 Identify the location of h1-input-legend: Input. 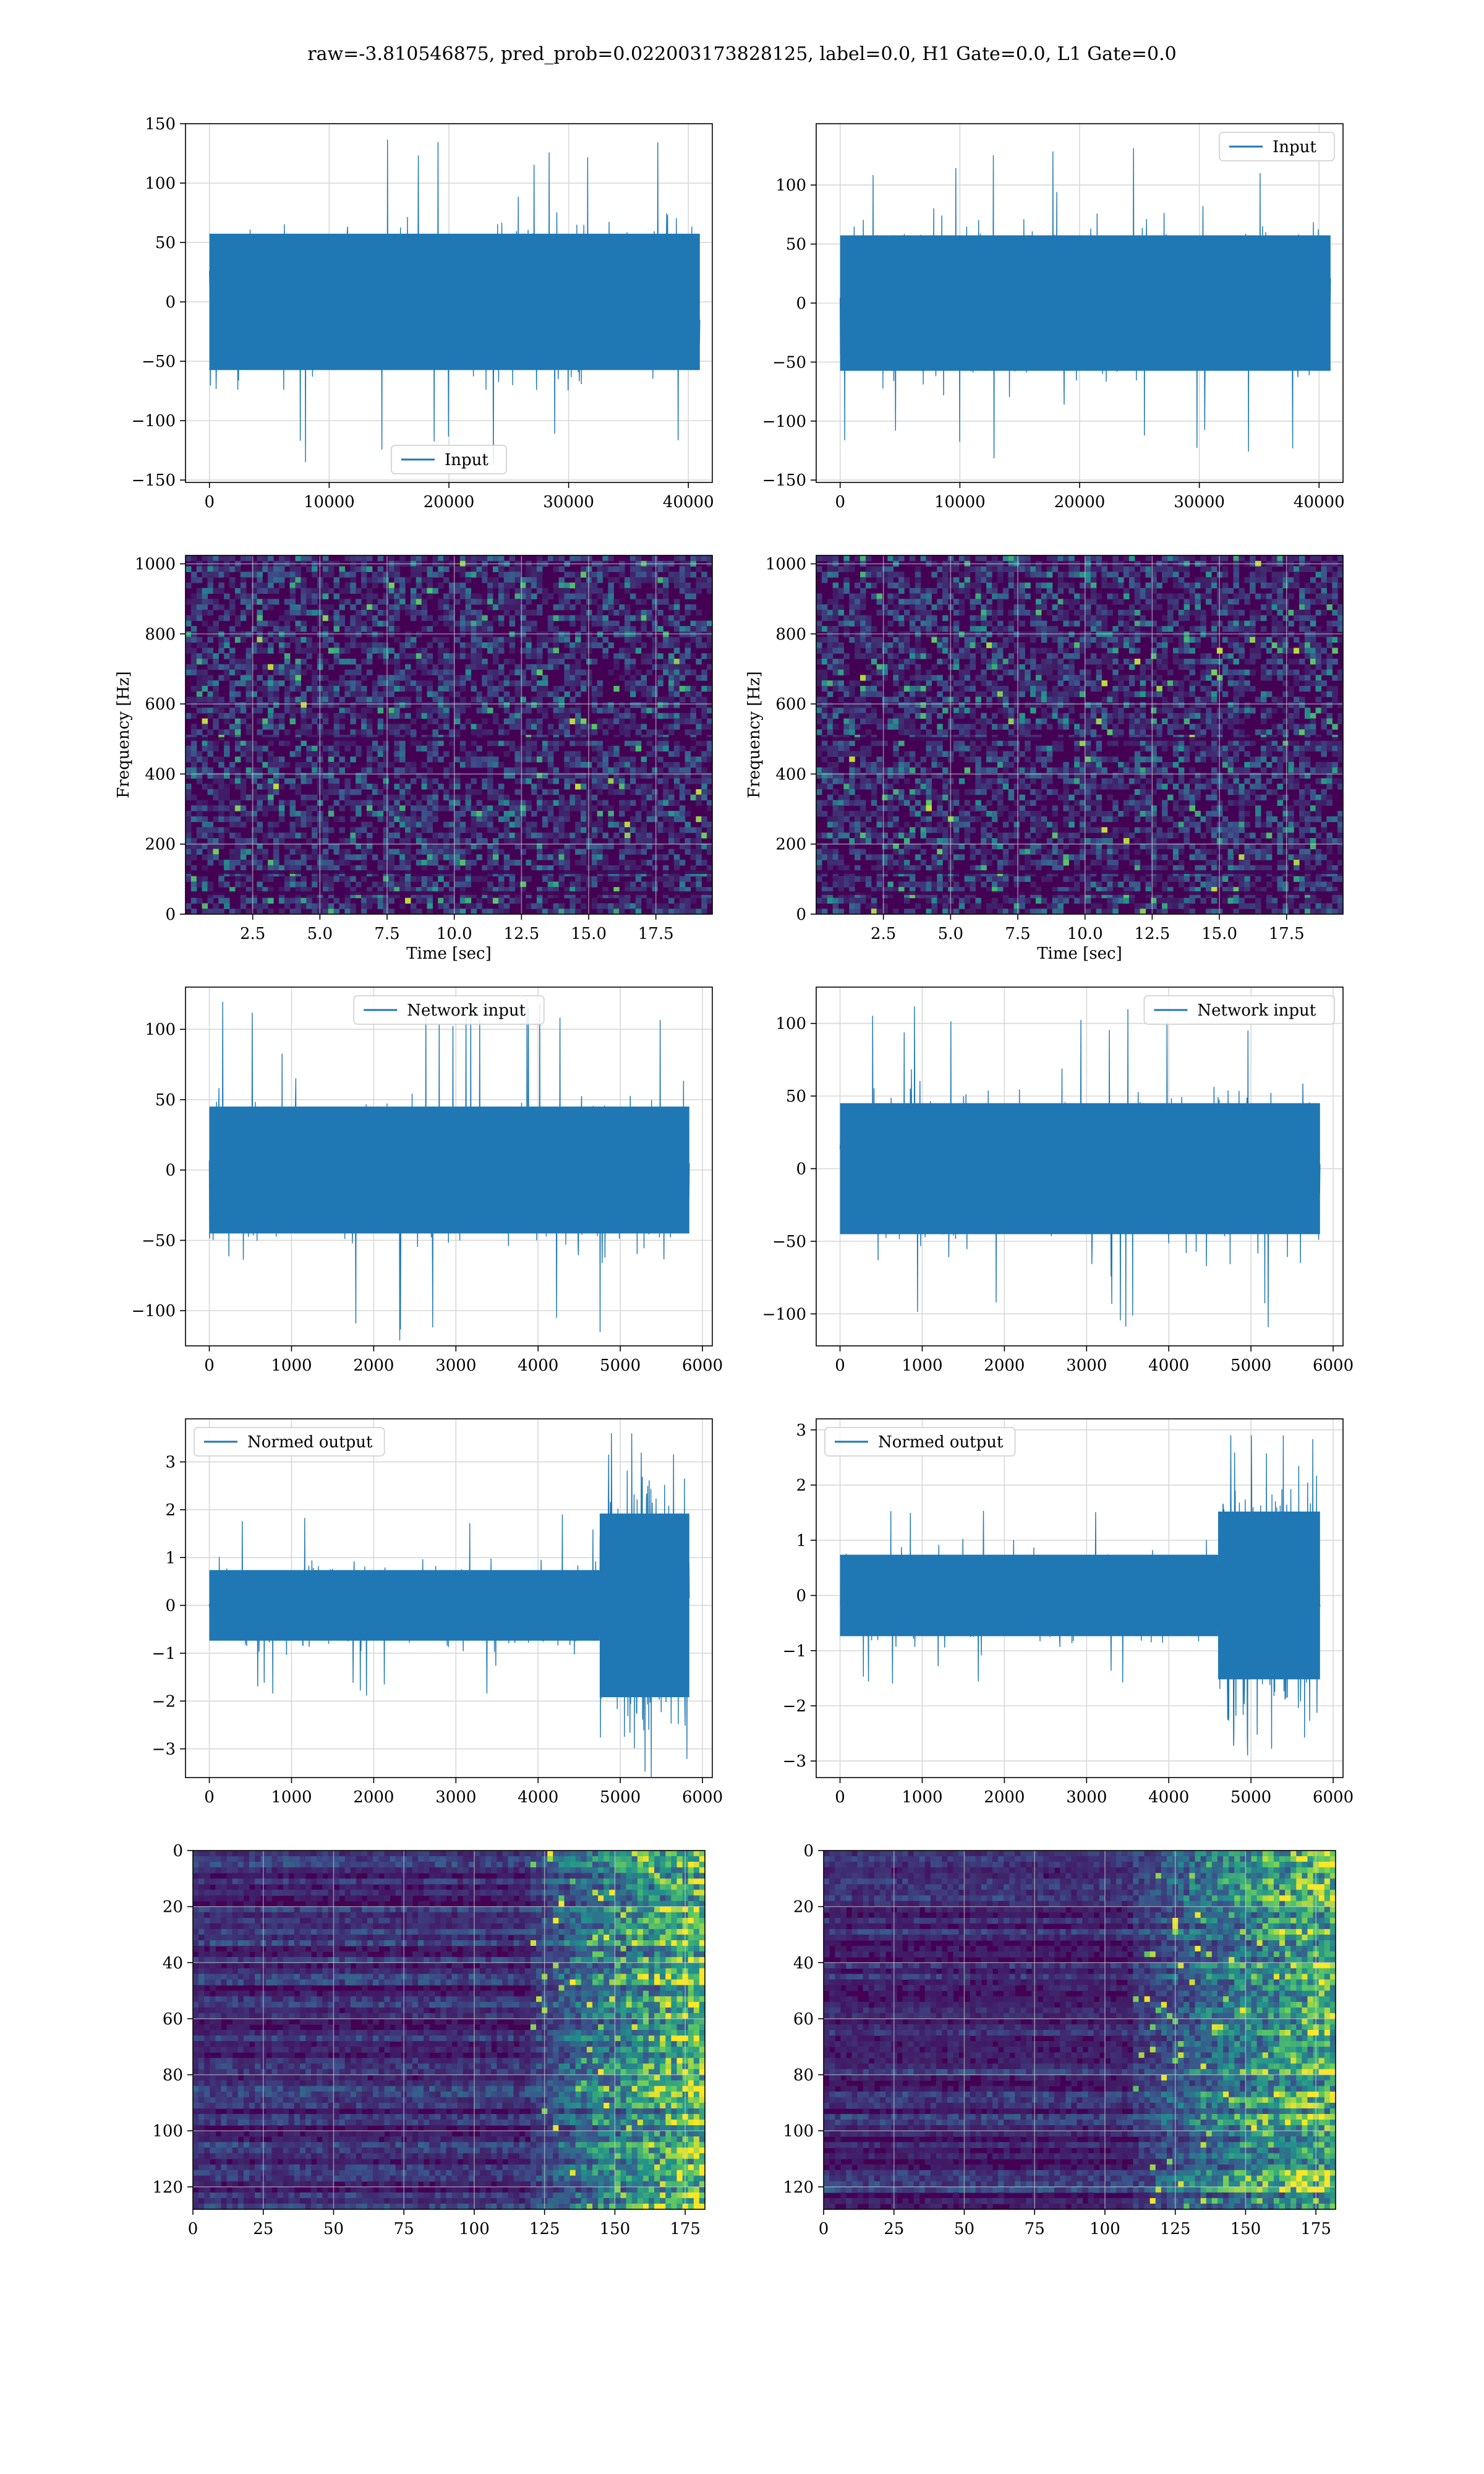
(449, 459).